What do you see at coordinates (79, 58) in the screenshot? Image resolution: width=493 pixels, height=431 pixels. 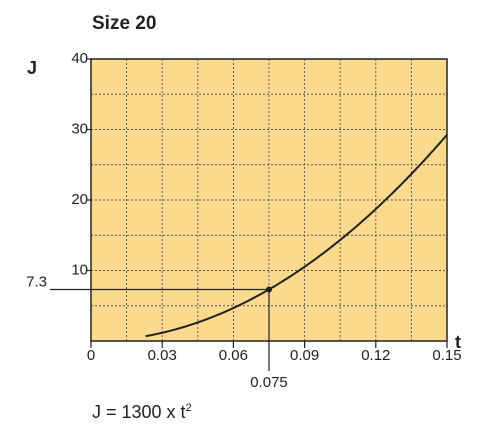 I see `y-tick-label: 40` at bounding box center [79, 58].